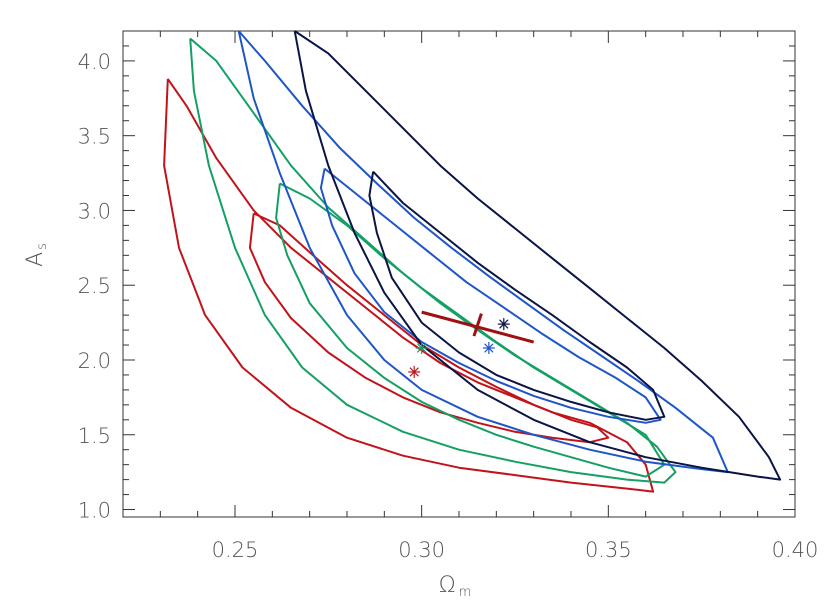 Image resolution: width=830 pixels, height=601 pixels. Describe the element at coordinates (421, 550) in the screenshot. I see `x-tick-label: 0.30` at that location.